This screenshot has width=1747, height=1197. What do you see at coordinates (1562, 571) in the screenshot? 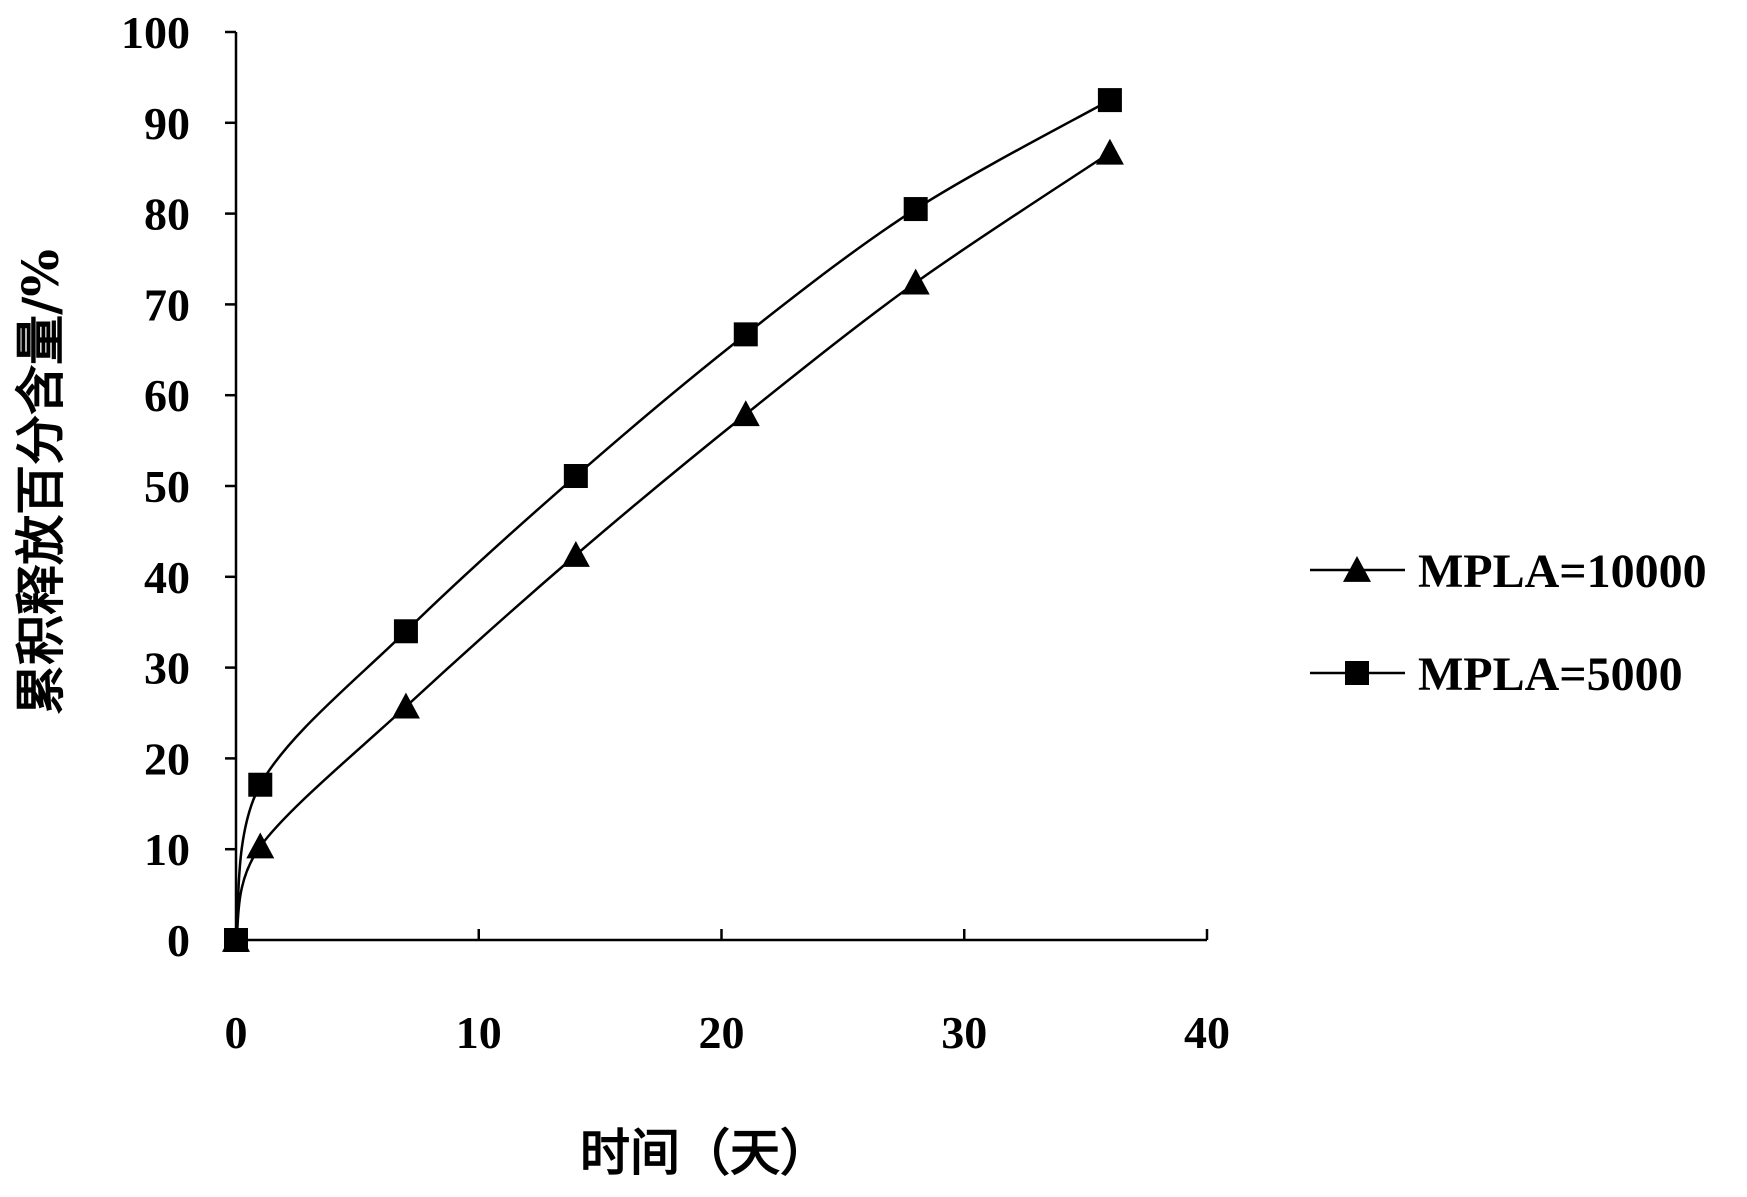
I see `legend-label: MPLA=10000` at bounding box center [1562, 571].